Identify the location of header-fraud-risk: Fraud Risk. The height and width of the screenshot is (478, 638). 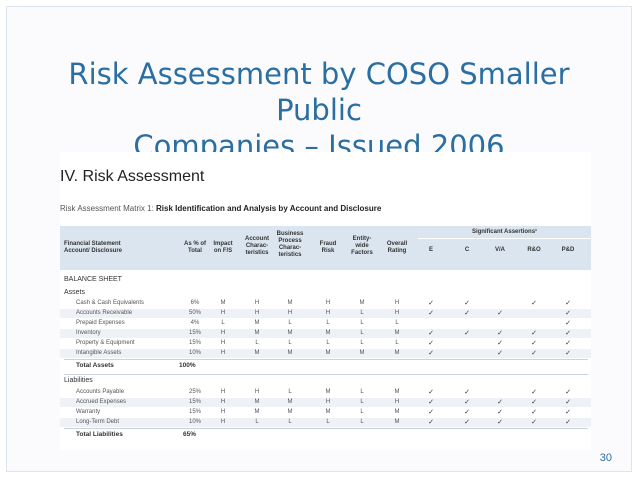
(328, 247).